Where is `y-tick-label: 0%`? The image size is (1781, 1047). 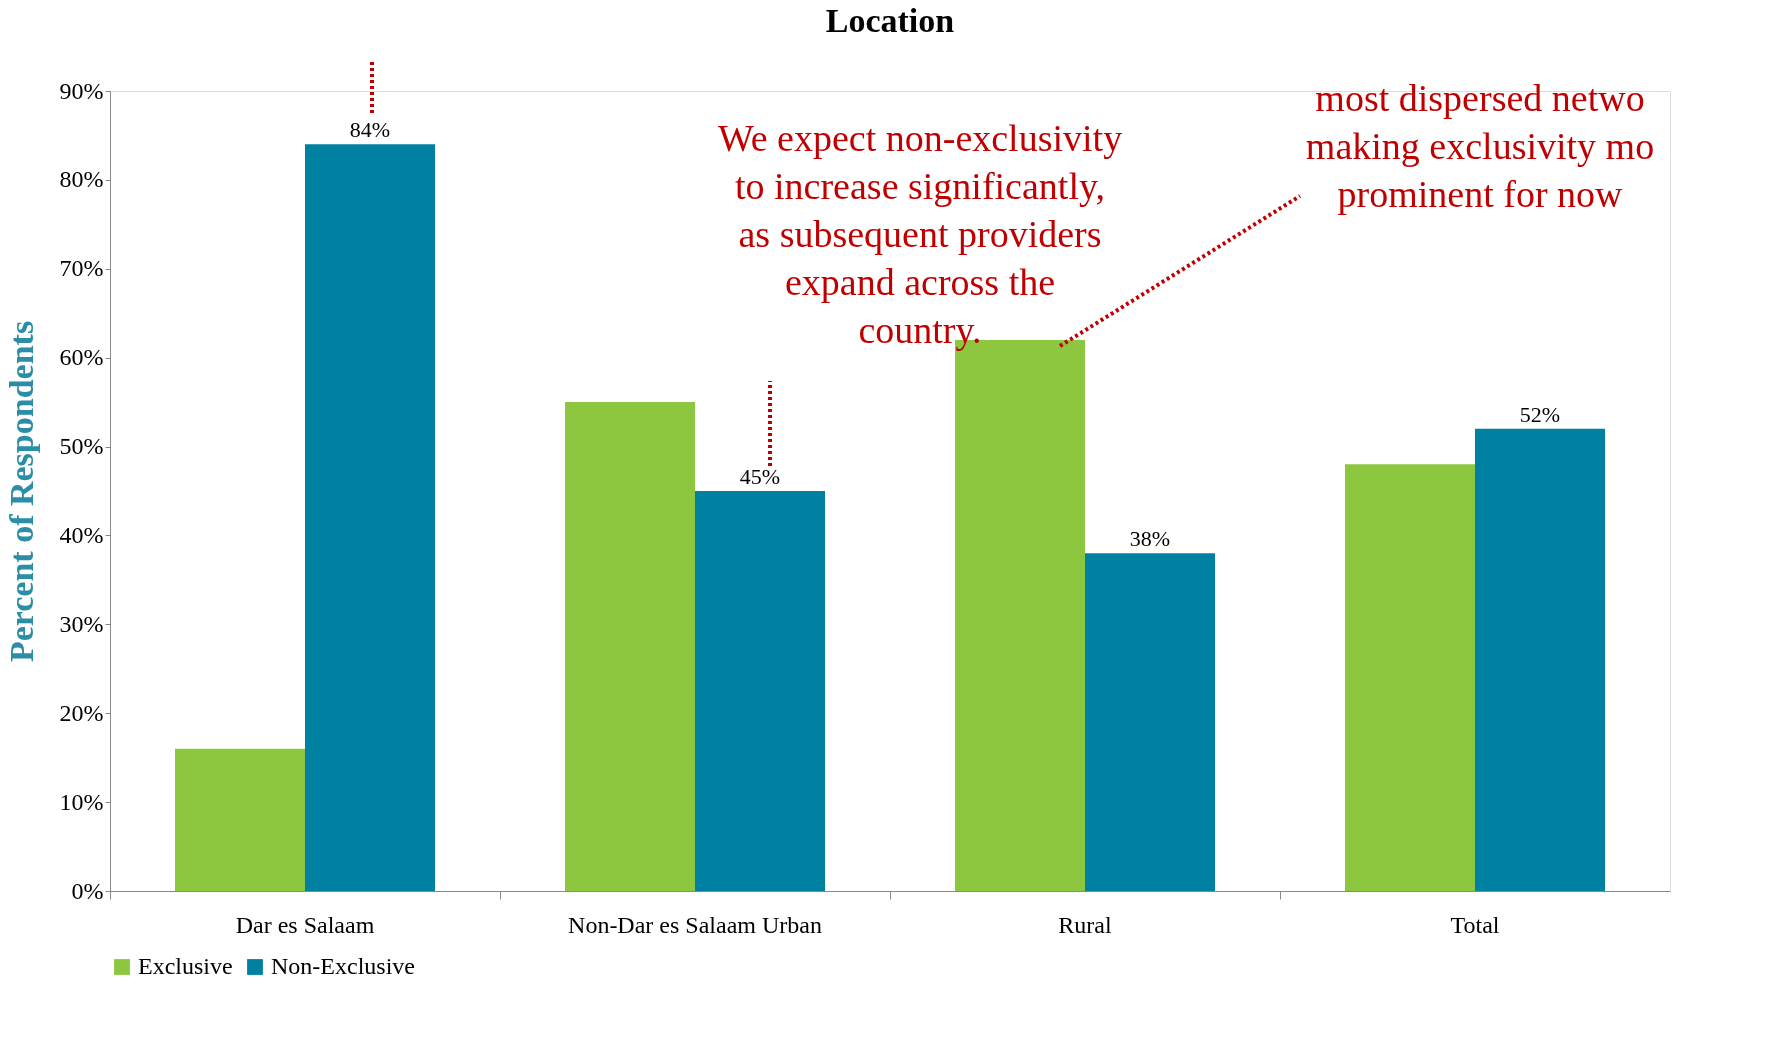 y-tick-label: 0% is located at coordinates (87, 890).